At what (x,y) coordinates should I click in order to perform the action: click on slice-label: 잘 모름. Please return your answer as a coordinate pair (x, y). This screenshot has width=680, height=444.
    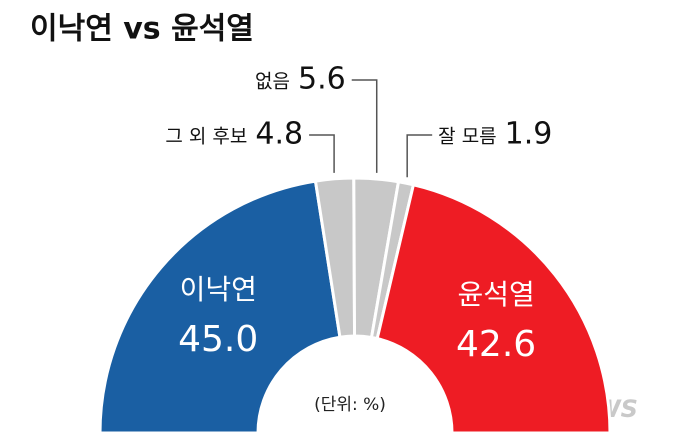
    Looking at the image, I should click on (467, 137).